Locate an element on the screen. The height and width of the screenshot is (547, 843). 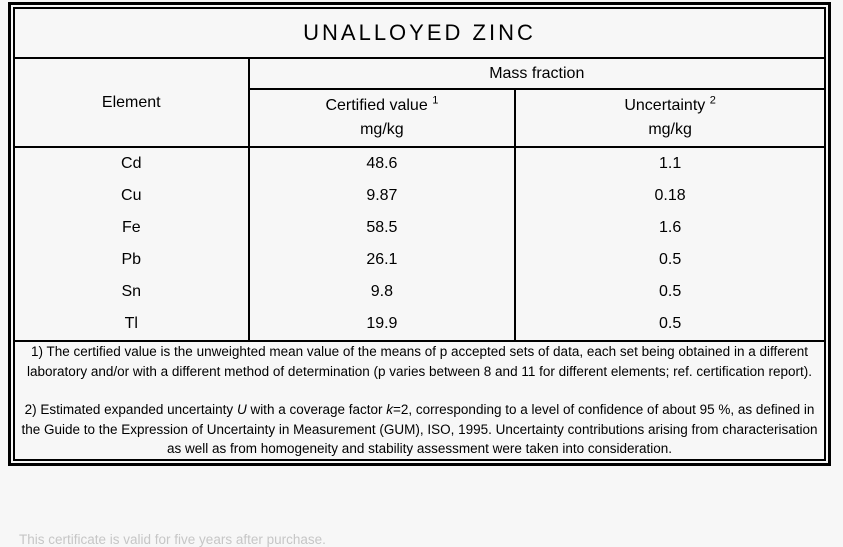
certified-value-label: Certified value is located at coordinates (376, 105).